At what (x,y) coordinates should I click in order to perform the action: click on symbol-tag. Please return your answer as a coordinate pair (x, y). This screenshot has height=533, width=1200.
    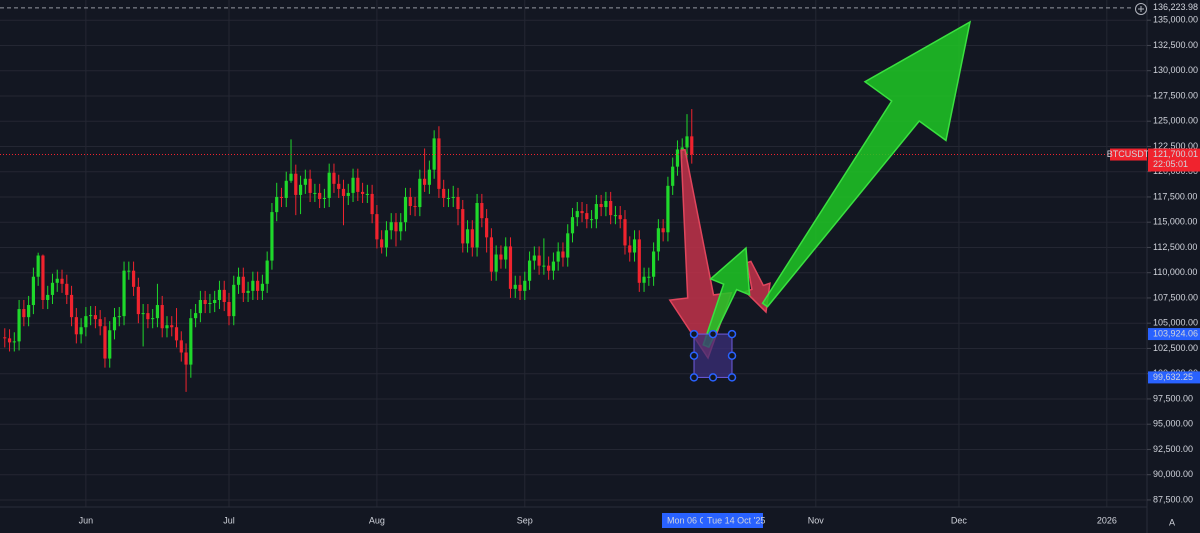
    Looking at the image, I should click on (1128, 154).